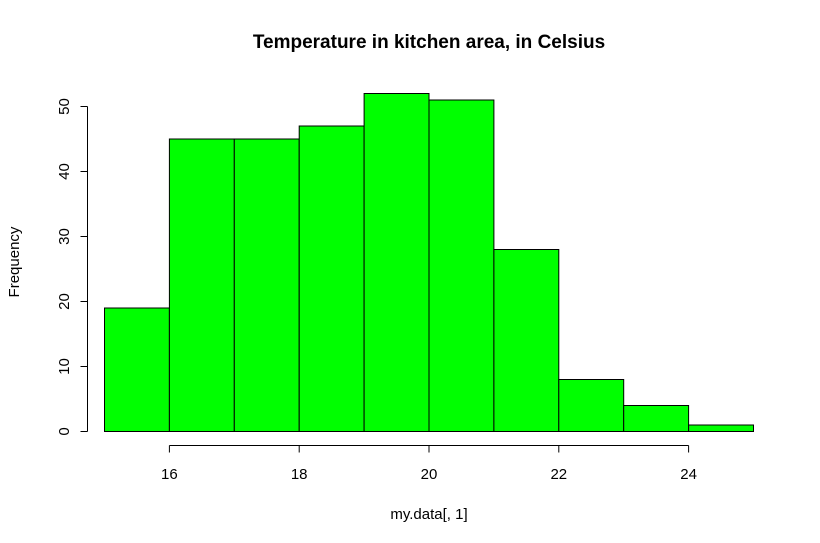  Describe the element at coordinates (299, 474) in the screenshot. I see `x-tick-label-1: 18` at that location.